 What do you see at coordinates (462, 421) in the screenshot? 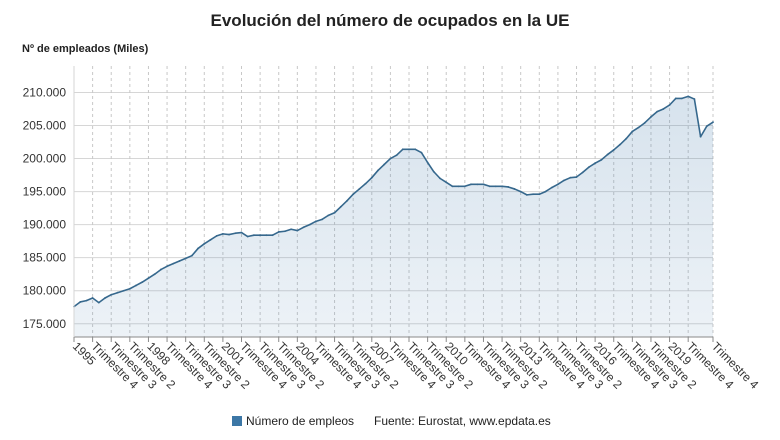
I see `source-note: Fuente: Eurostat, www.epdata.es` at bounding box center [462, 421].